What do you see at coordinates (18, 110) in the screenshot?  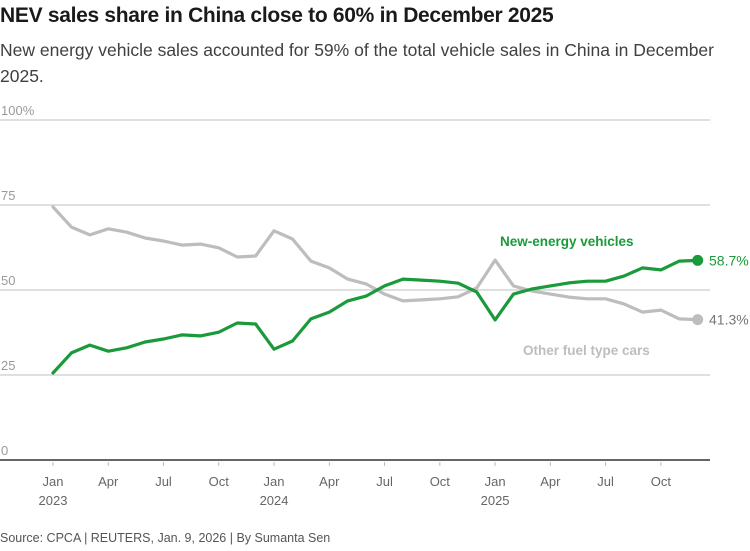 I see `y-tick-label-100: 100%` at bounding box center [18, 110].